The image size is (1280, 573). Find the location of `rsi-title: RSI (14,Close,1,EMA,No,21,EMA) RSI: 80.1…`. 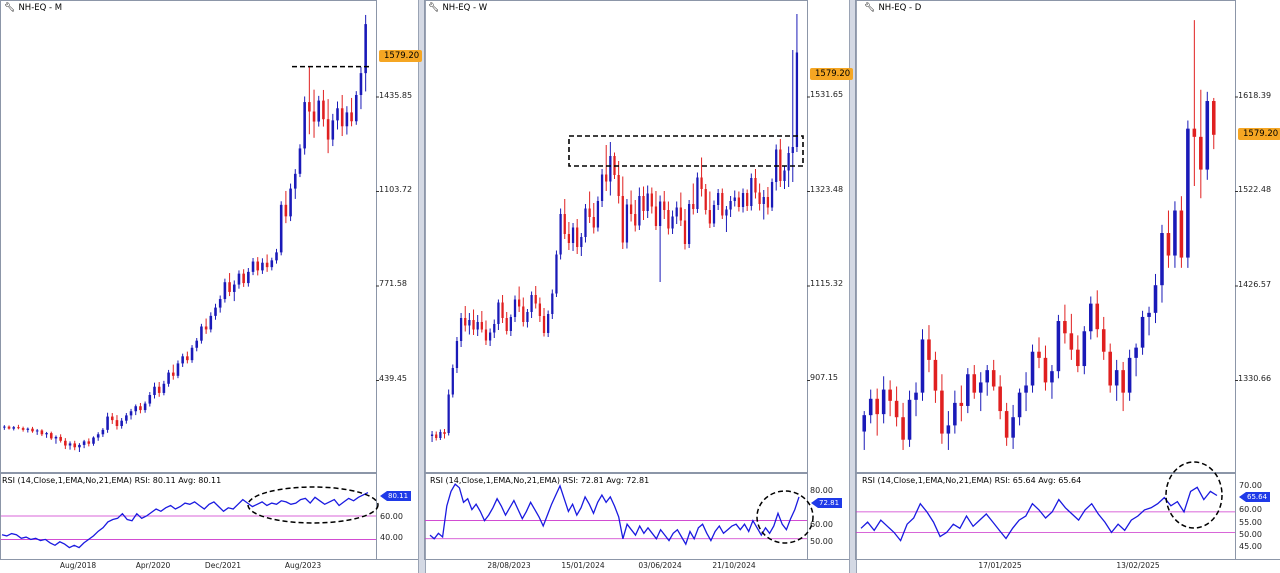

rsi-title: RSI (14,Close,1,EMA,No,21,EMA) RSI: 80.1… is located at coordinates (112, 480).